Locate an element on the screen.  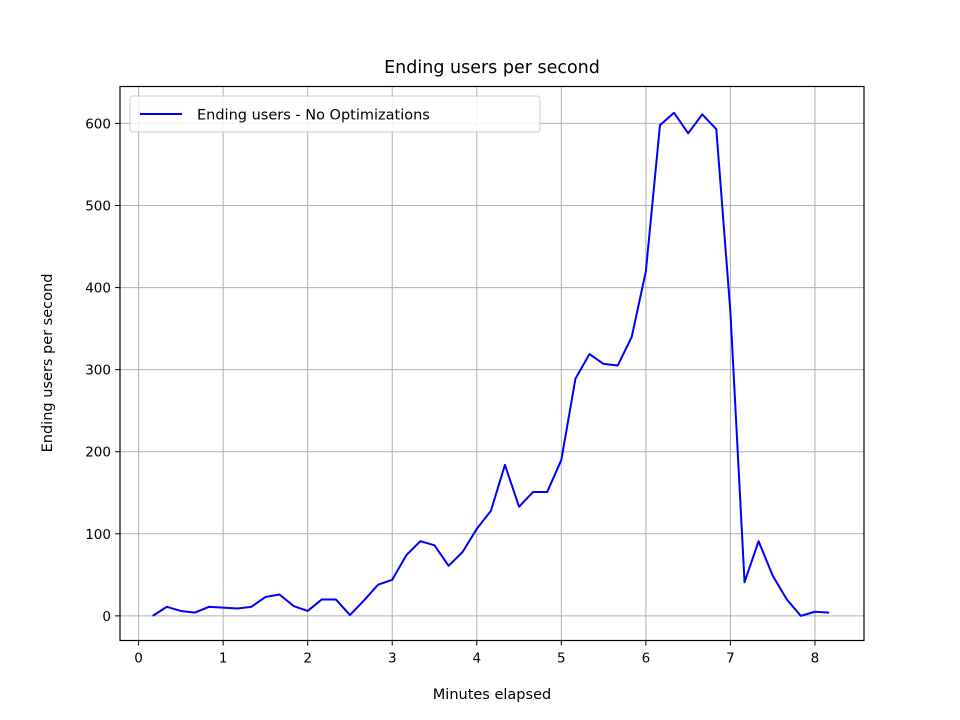
x-axis-label: Minutes elapsed is located at coordinates (492, 695).